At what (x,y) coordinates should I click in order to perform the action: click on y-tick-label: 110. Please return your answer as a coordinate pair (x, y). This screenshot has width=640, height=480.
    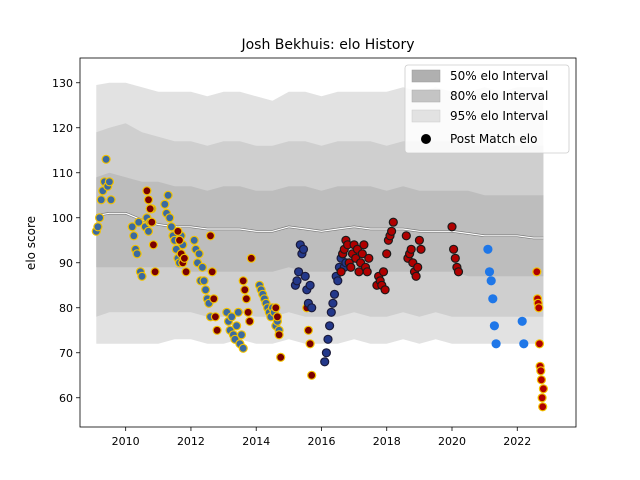
    Looking at the image, I should click on (62, 173).